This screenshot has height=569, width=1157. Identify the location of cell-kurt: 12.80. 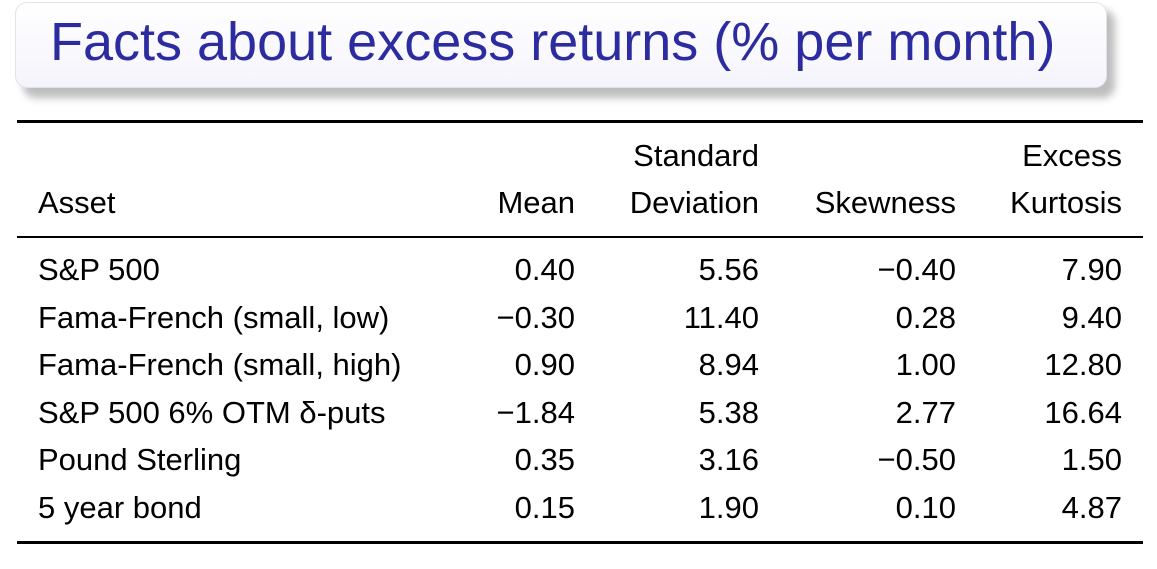
(1083, 364).